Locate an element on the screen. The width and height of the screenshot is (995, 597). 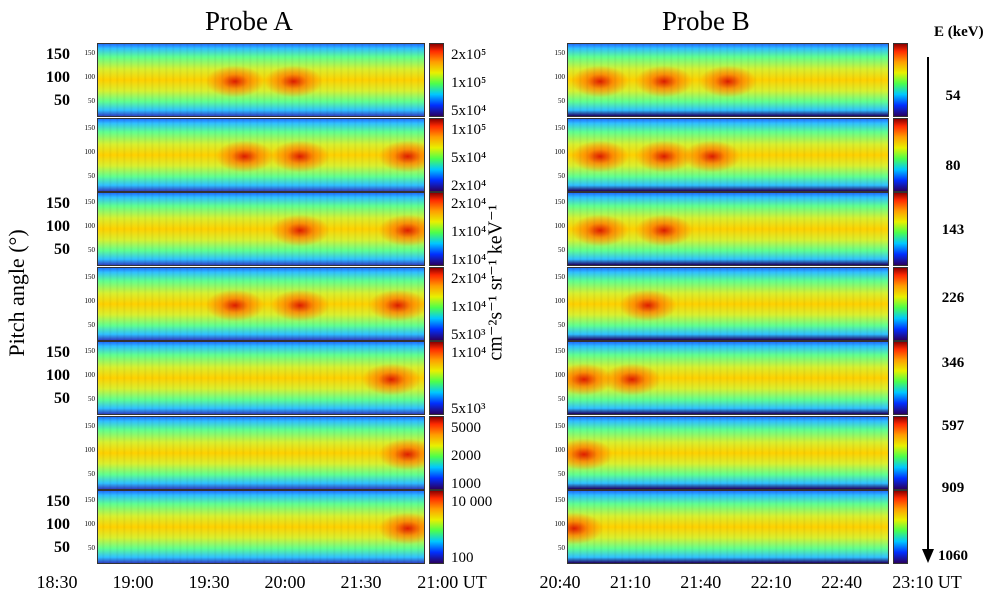
probe-b-title: Probe B is located at coordinates (706, 21).